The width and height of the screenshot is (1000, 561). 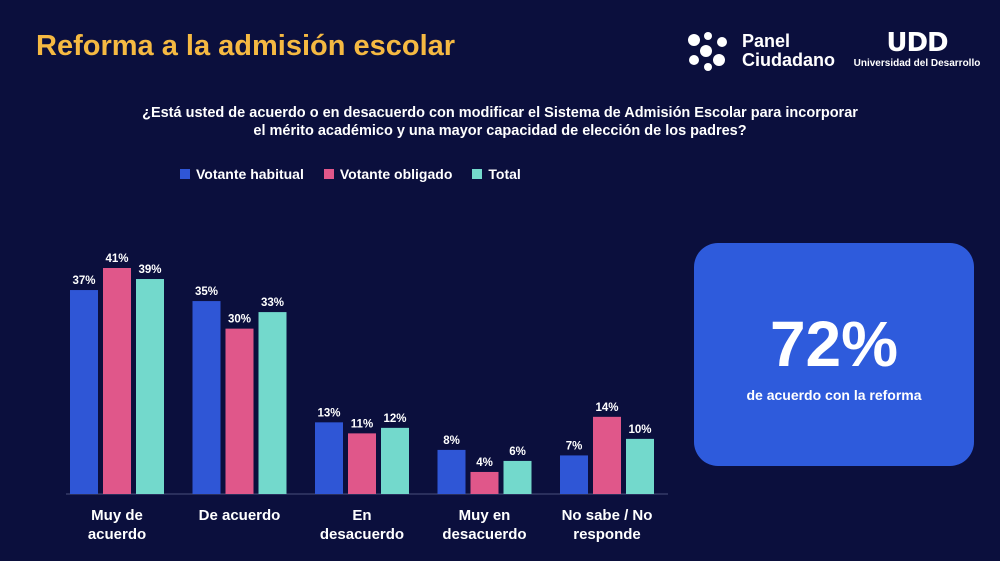 I want to click on data-label: 13%, so click(x=328, y=413).